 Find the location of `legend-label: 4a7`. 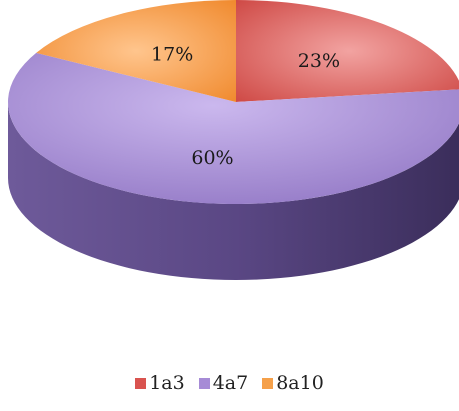

legend-label: 4a7 is located at coordinates (231, 383).